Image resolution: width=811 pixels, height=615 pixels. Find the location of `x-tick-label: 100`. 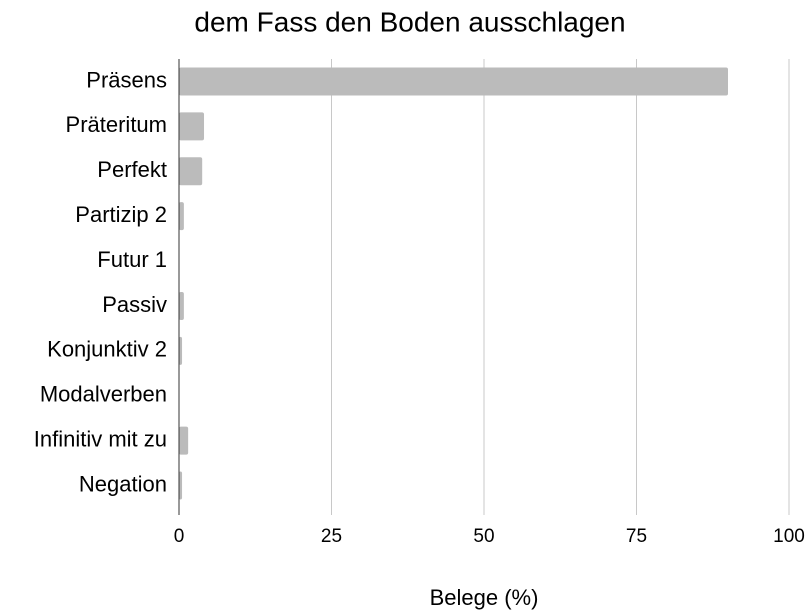

x-tick-label: 100 is located at coordinates (789, 536).